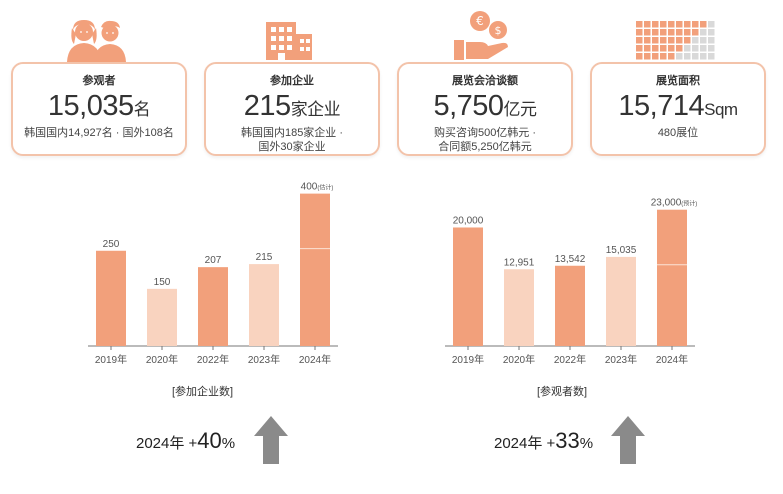 This screenshot has height=494, width=783. What do you see at coordinates (485, 106) in the screenshot?
I see `stat-value: 5,750亿元` at bounding box center [485, 106].